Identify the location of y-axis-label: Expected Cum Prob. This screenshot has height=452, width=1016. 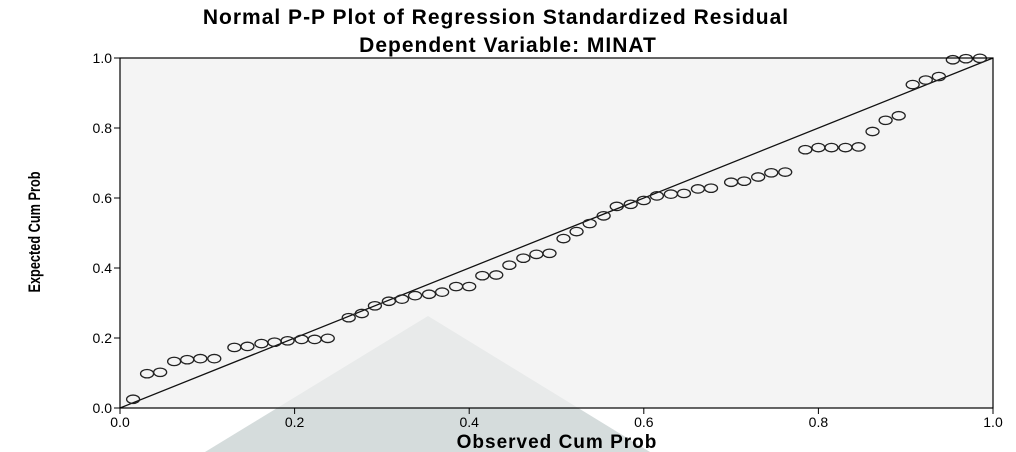
(36, 231).